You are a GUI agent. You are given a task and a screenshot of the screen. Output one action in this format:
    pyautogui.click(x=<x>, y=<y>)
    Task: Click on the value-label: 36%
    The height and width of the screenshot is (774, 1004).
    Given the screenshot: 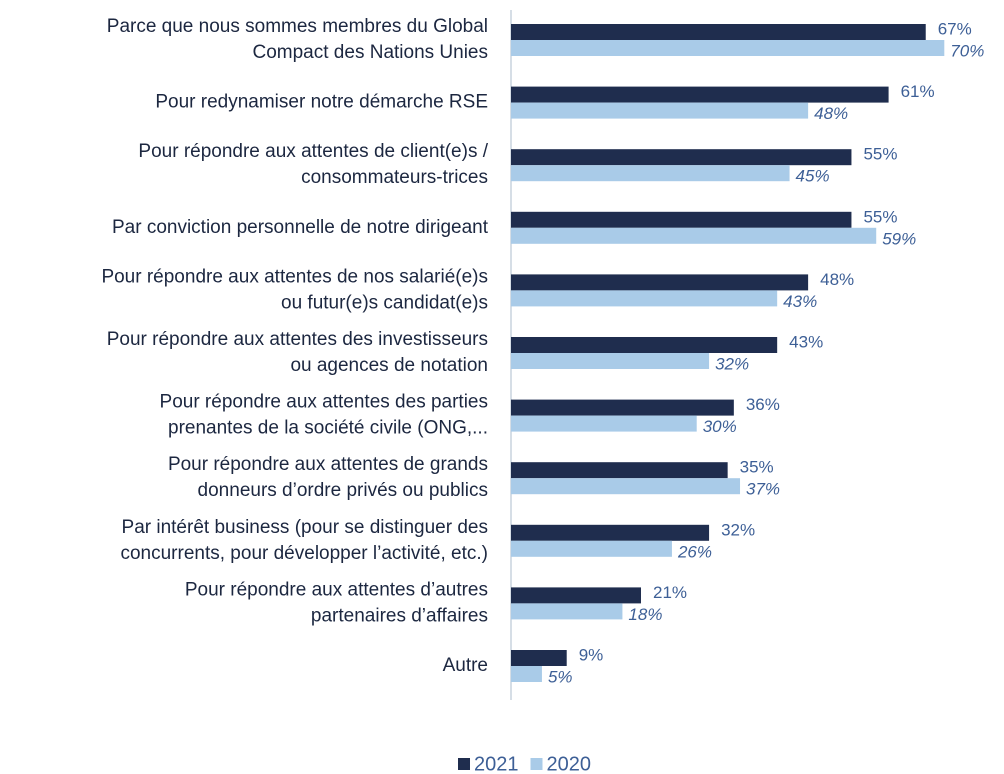 What is the action you would take?
    pyautogui.click(x=763, y=404)
    